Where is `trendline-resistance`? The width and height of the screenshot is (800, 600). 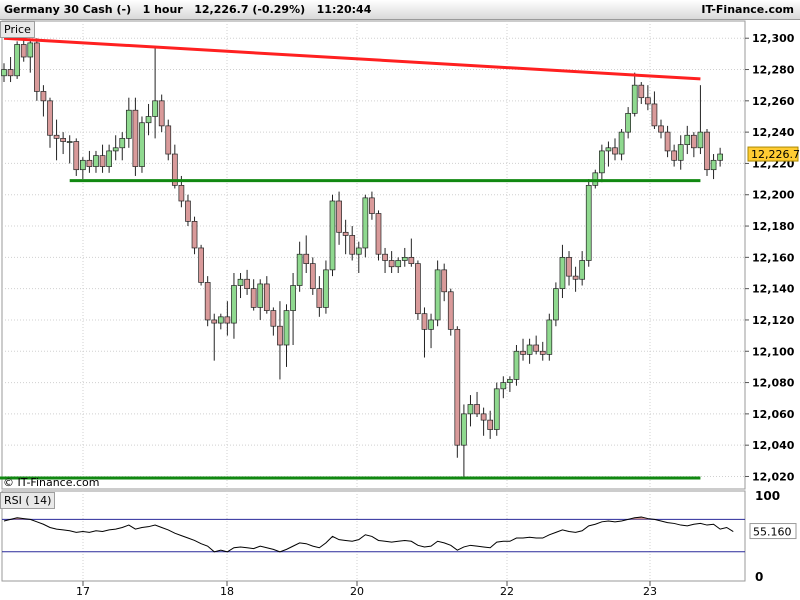
trendline-resistance is located at coordinates (352, 58).